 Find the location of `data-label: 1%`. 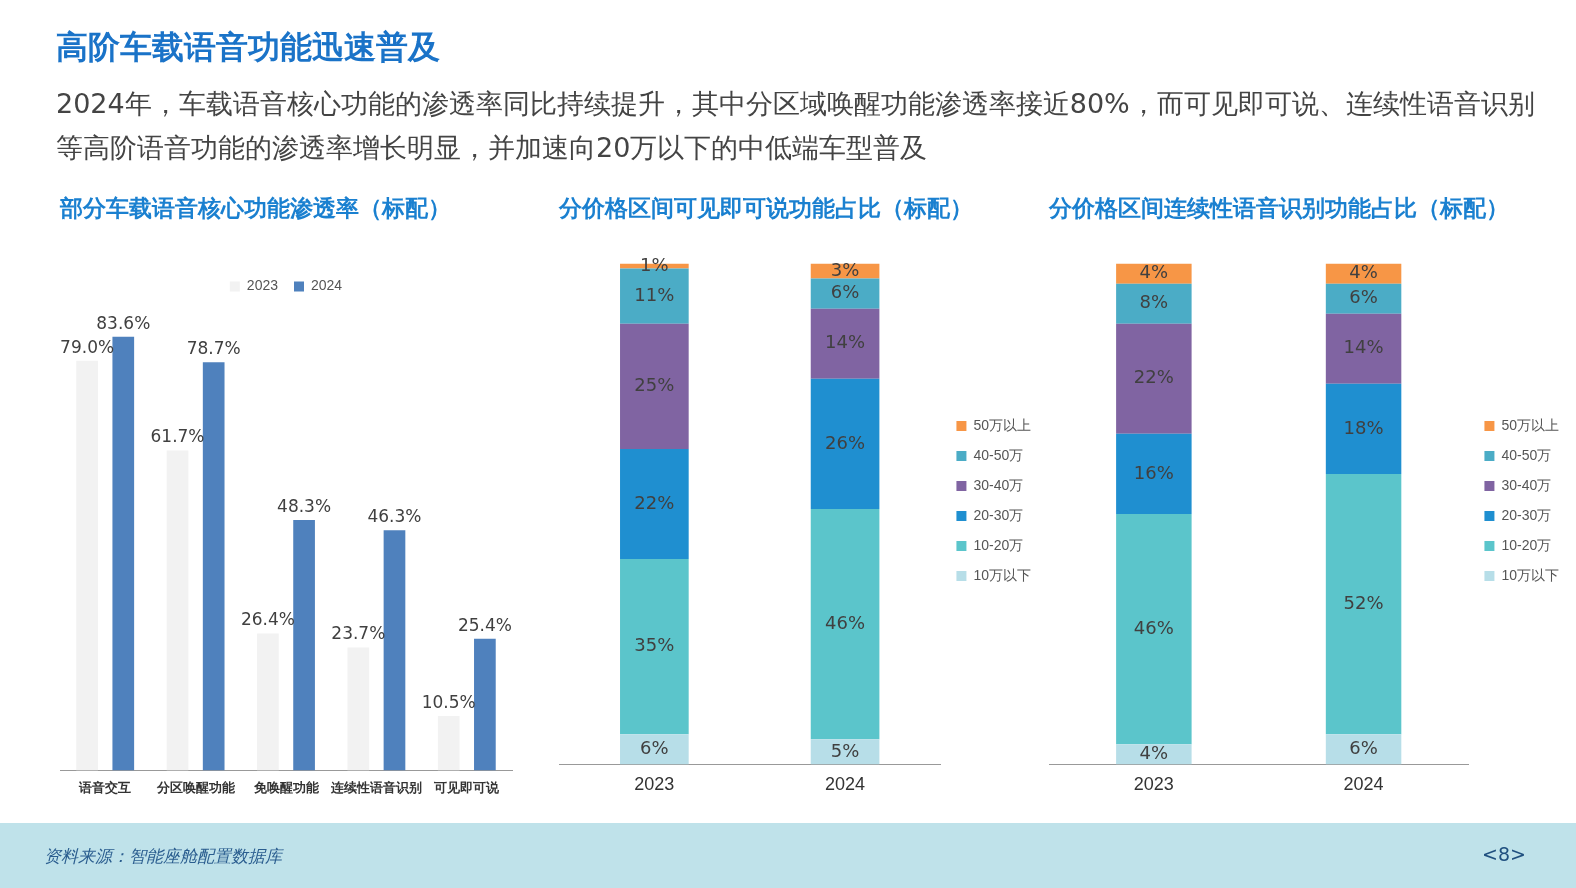

data-label: 1% is located at coordinates (654, 264).